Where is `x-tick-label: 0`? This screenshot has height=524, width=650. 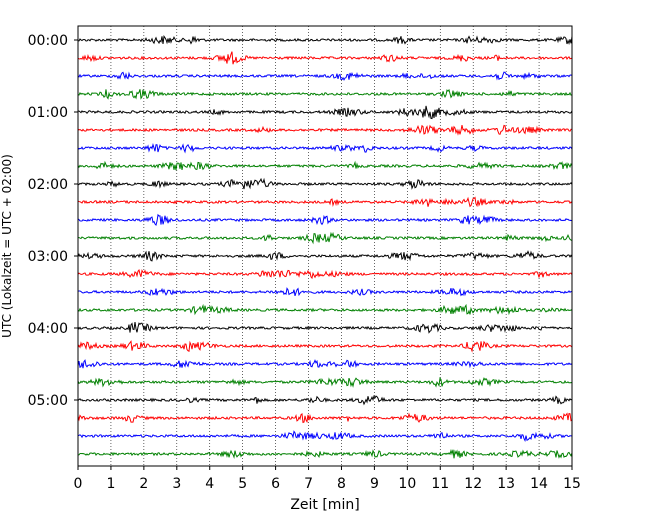
x-tick-label: 0 is located at coordinates (78, 484).